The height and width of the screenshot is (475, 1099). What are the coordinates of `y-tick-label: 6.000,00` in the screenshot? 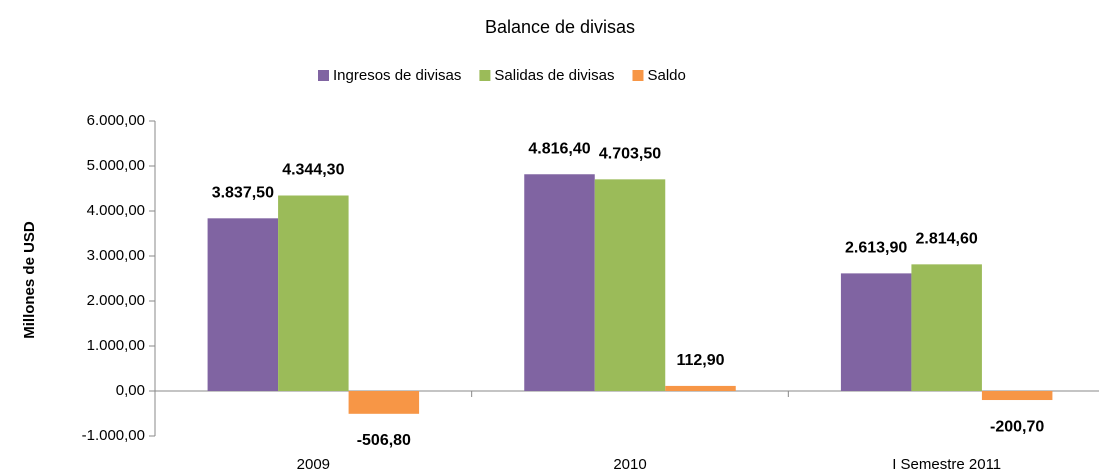 It's located at (116, 120).